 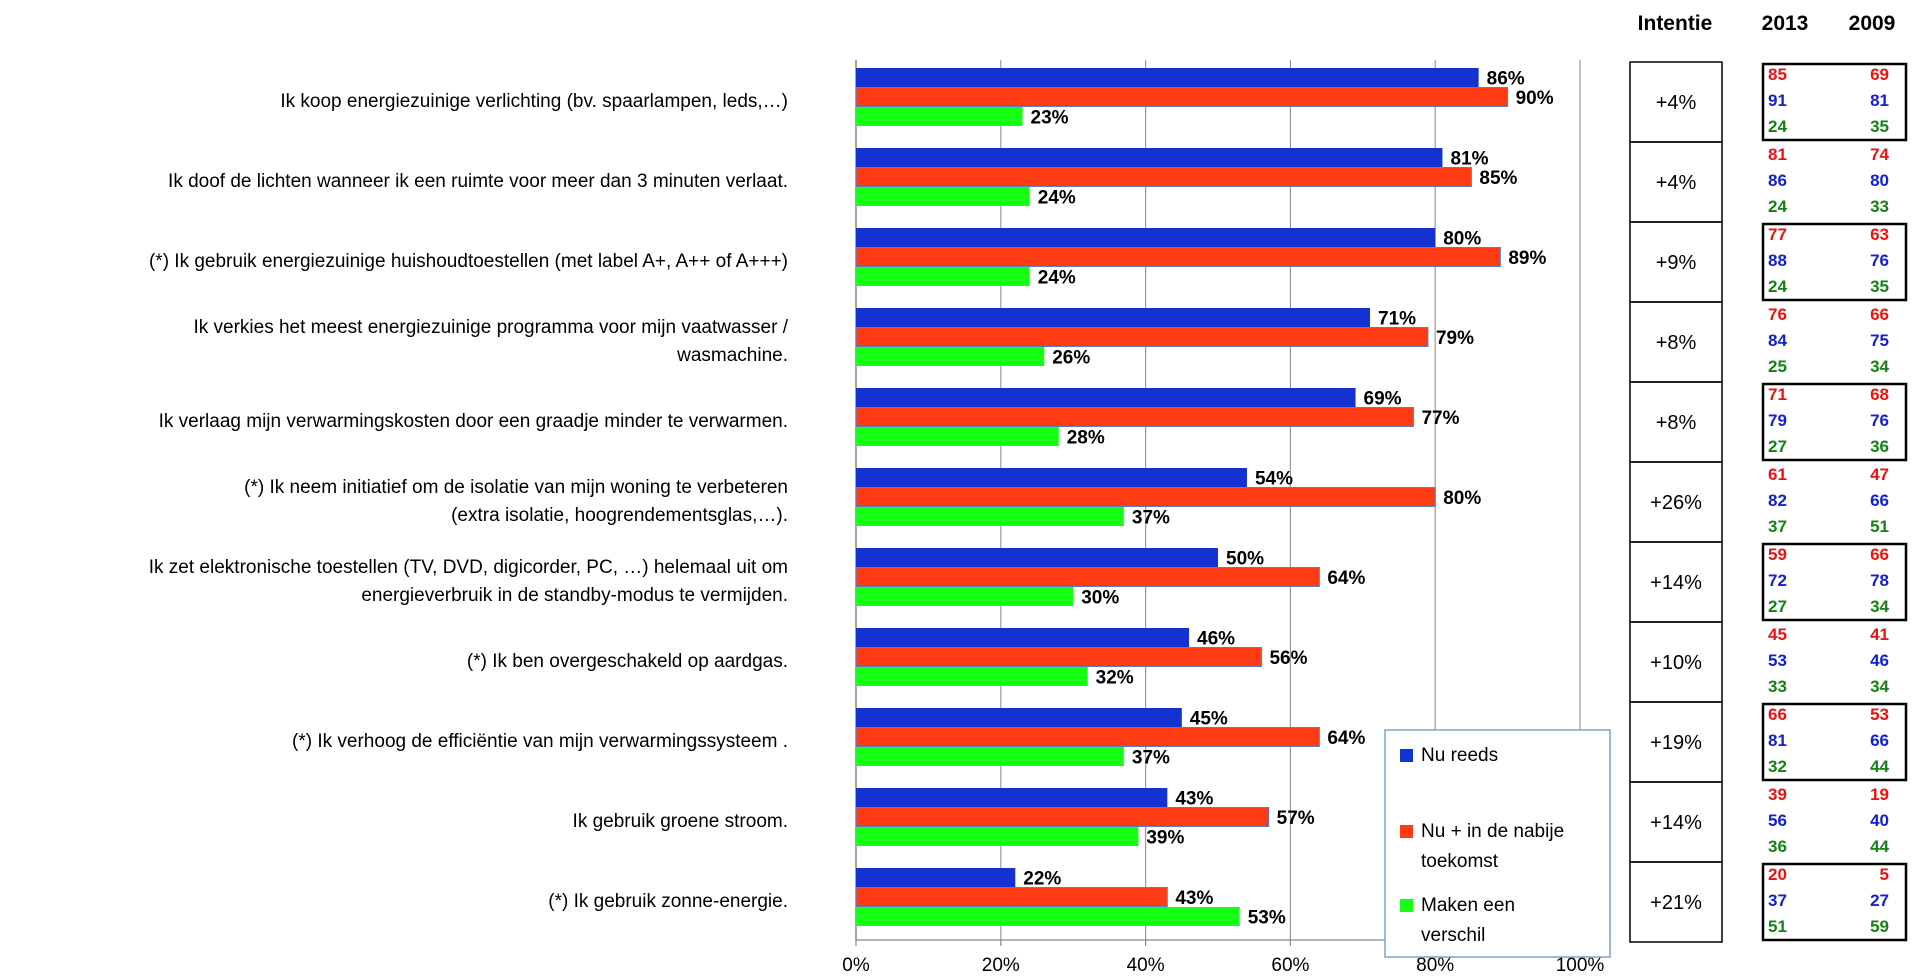 What do you see at coordinates (1777, 340) in the screenshot?
I see `value-2013: 84` at bounding box center [1777, 340].